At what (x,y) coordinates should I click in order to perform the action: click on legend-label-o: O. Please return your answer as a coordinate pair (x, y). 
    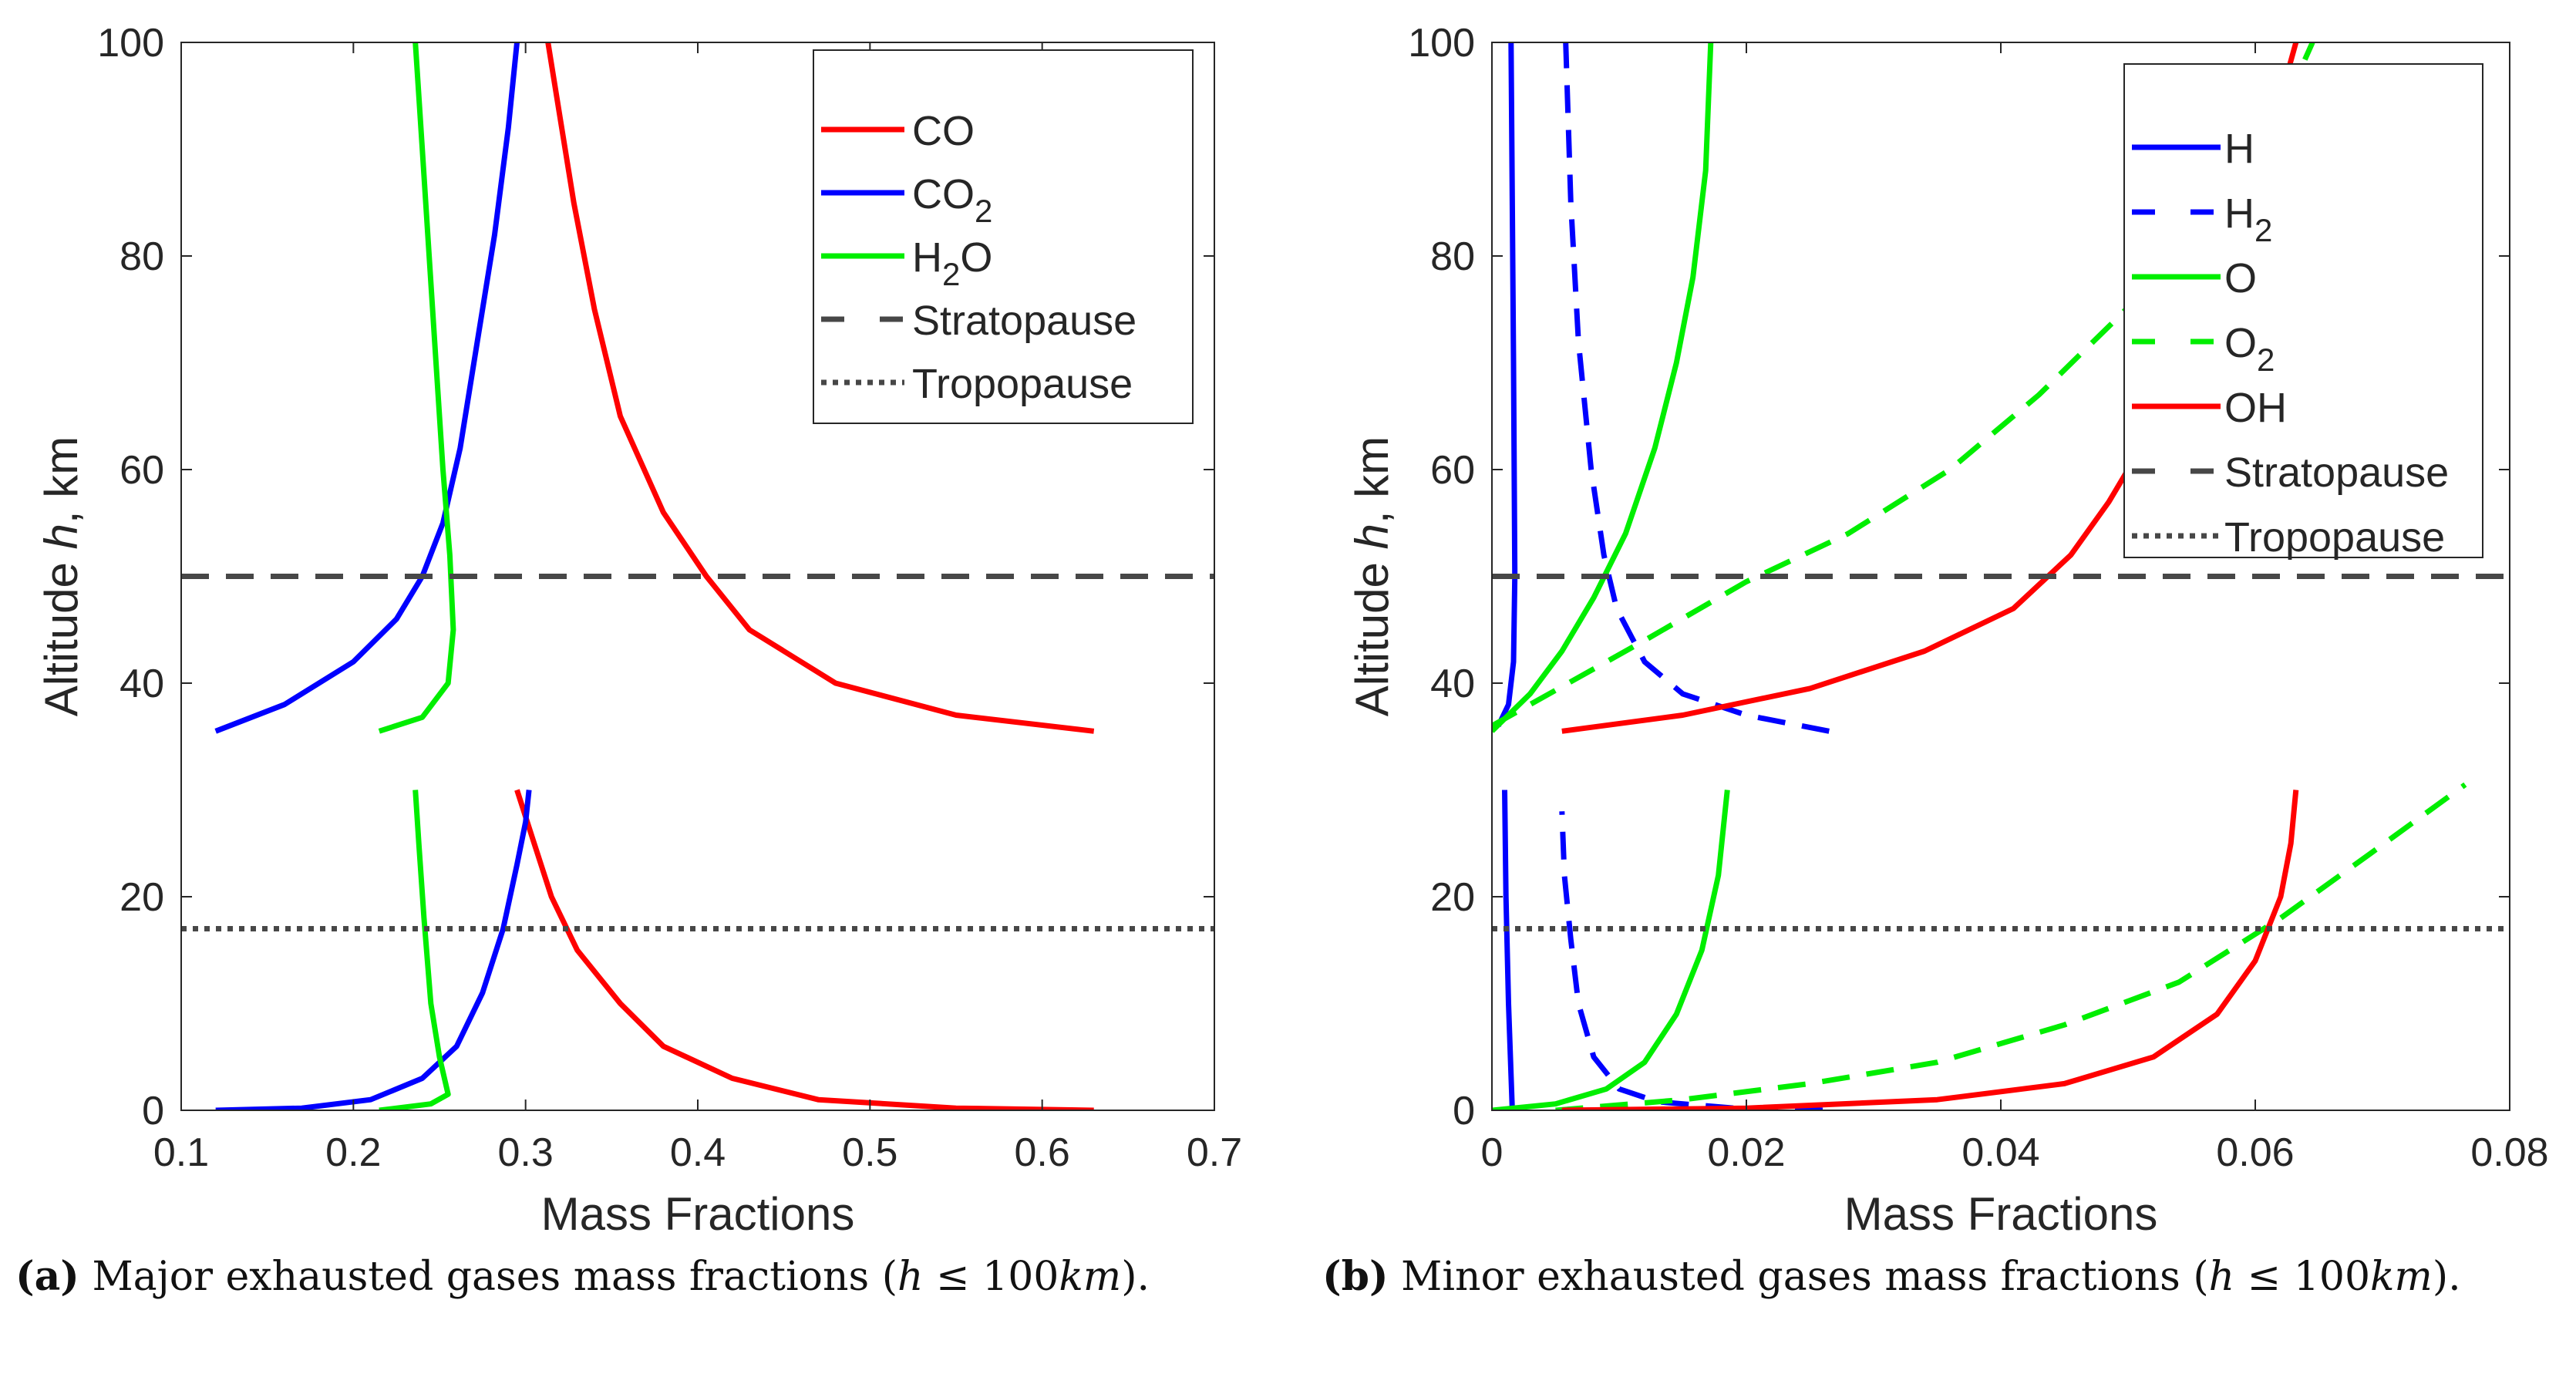
    Looking at the image, I should click on (2240, 278).